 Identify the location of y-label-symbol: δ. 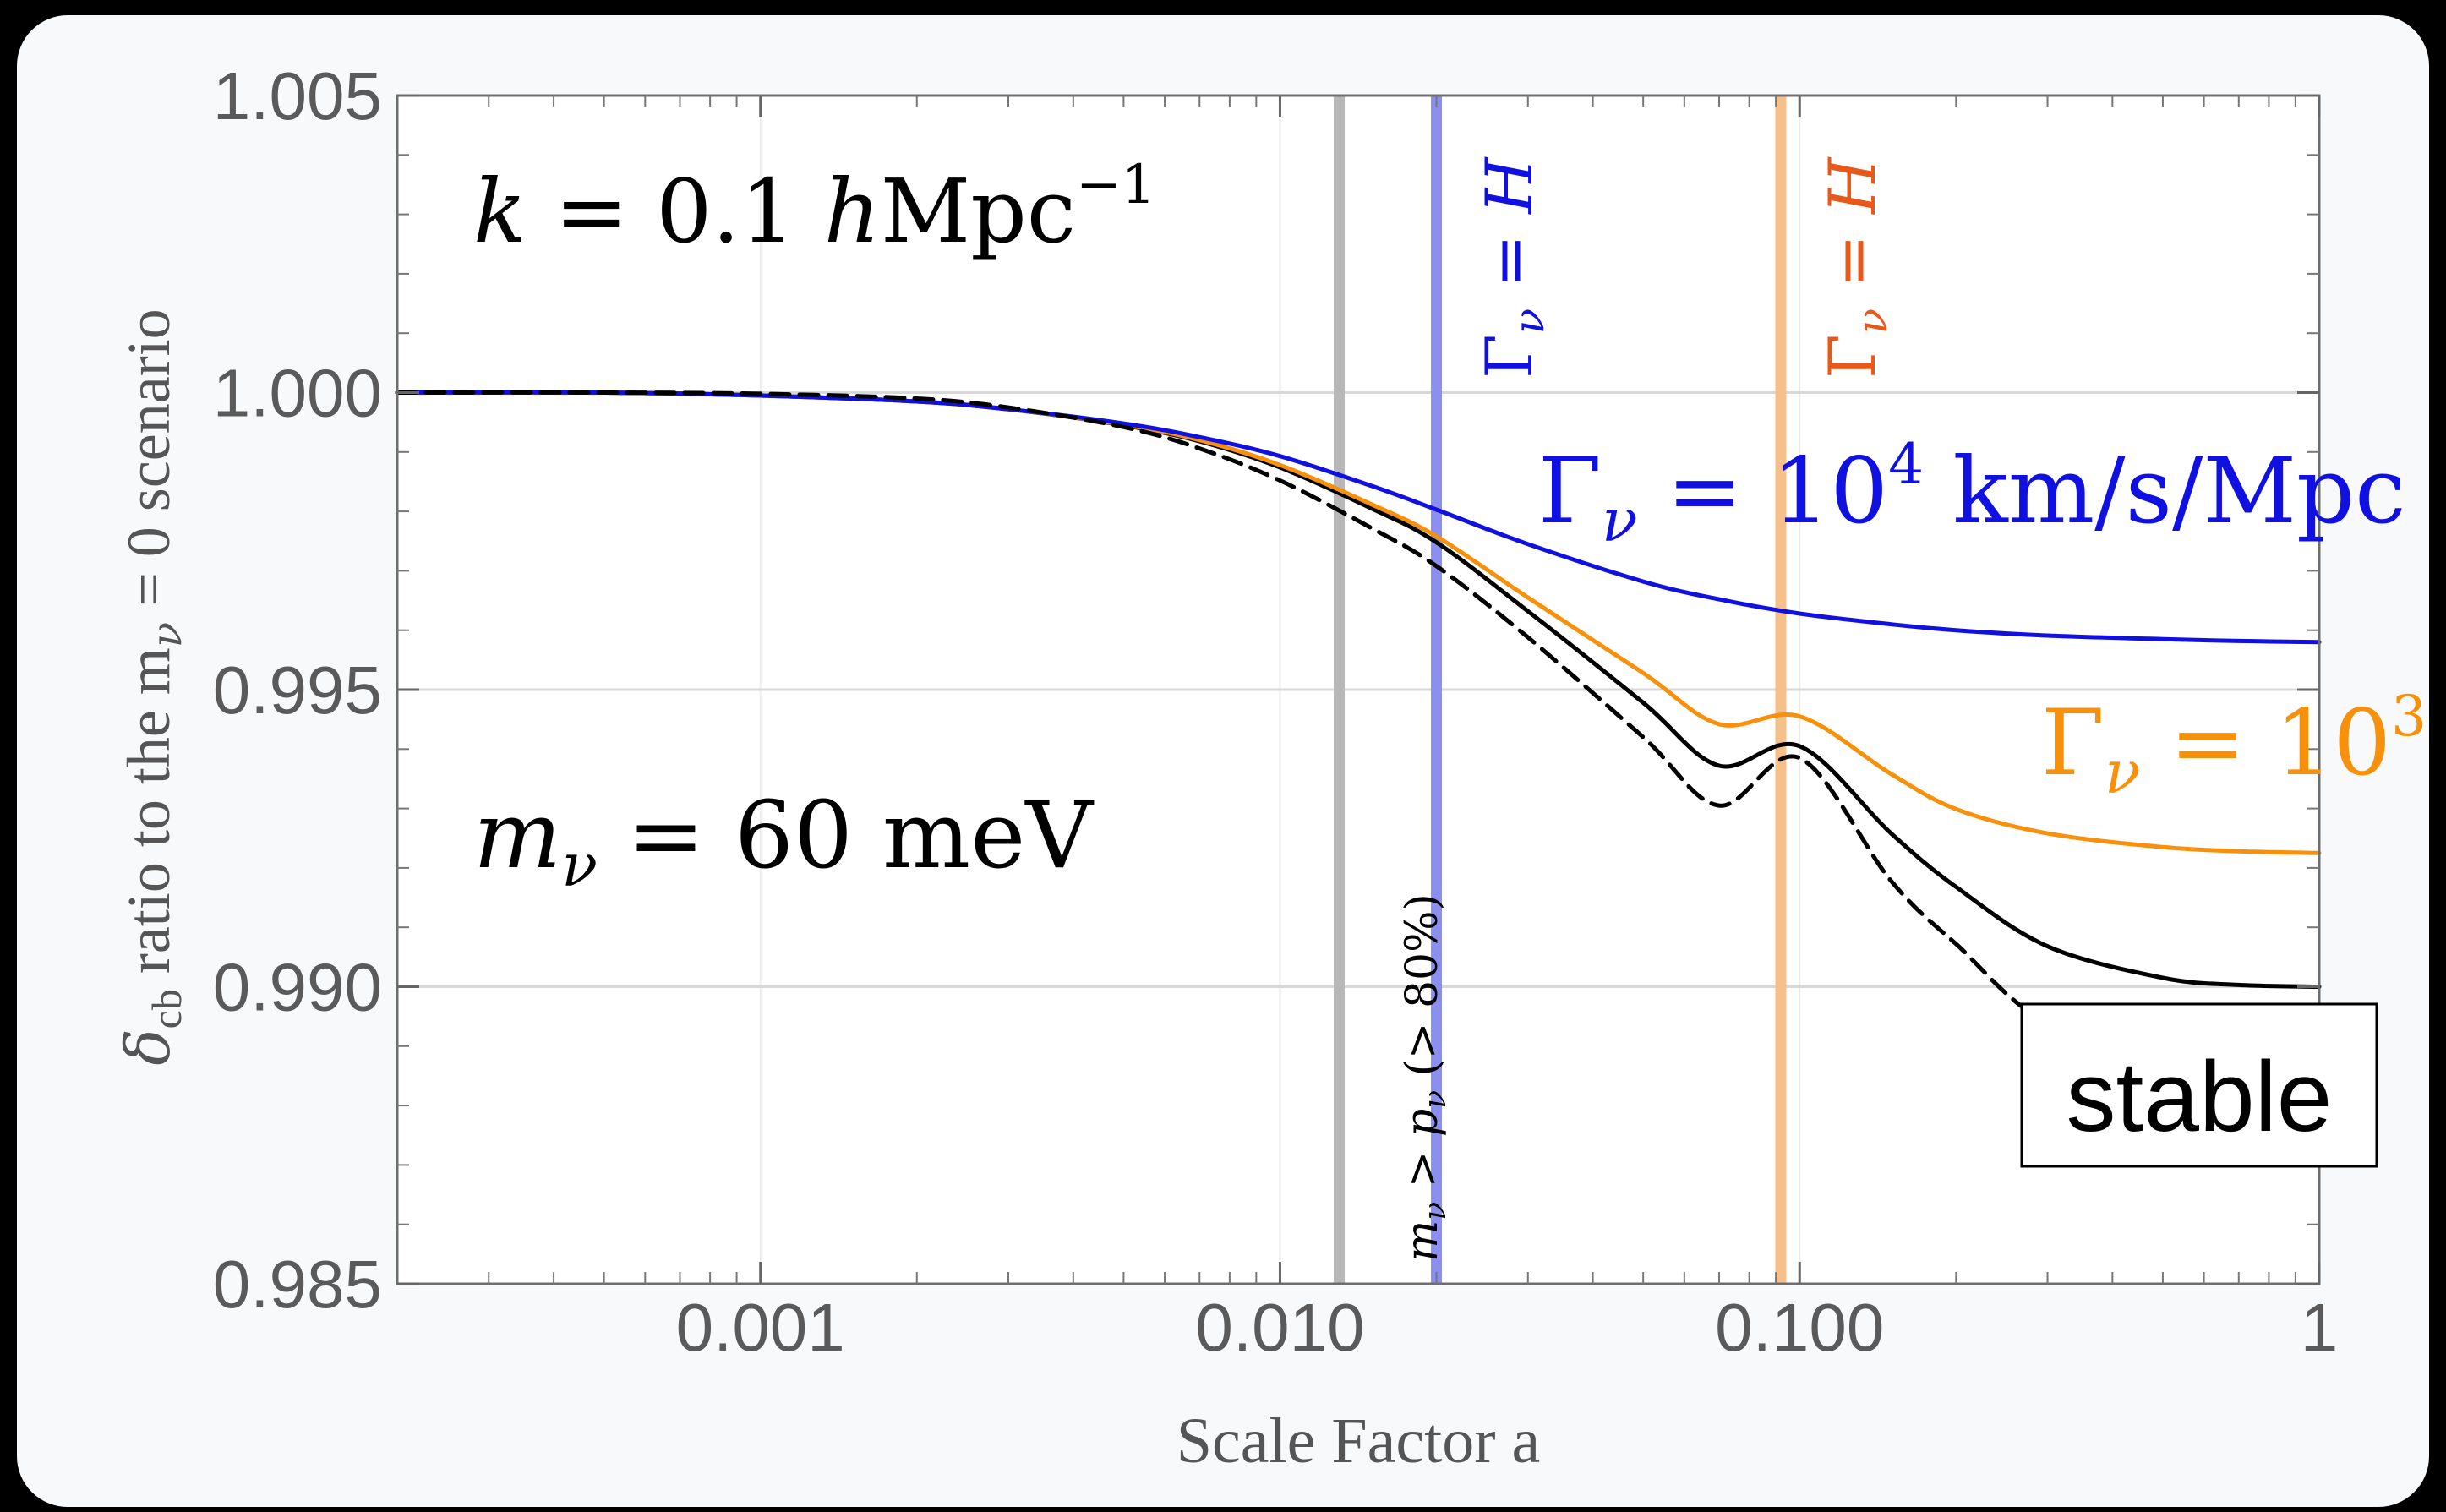
(147, 1047).